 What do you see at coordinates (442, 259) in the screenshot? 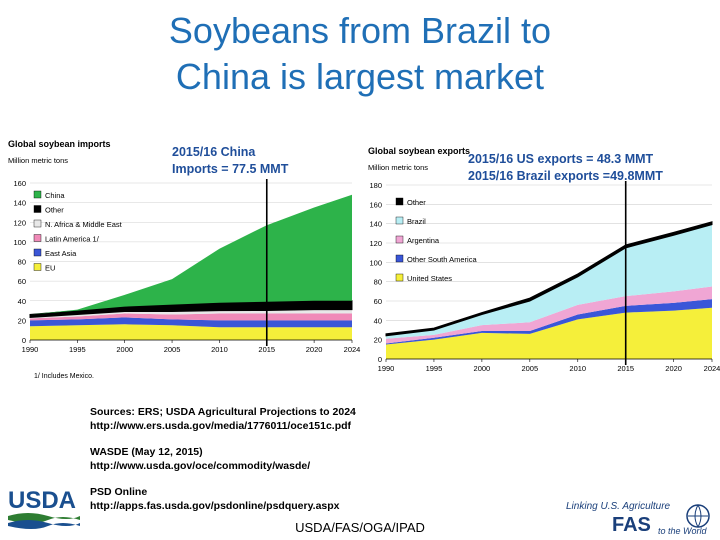
I see `legend-label: Other South America` at bounding box center [442, 259].